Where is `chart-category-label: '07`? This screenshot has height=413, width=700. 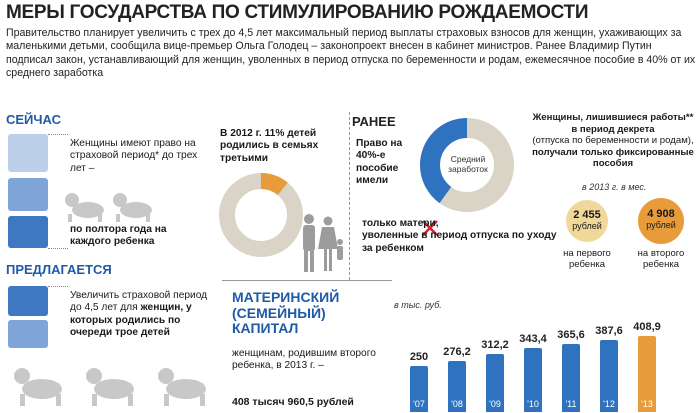 chart-category-label: '07 is located at coordinates (419, 404).